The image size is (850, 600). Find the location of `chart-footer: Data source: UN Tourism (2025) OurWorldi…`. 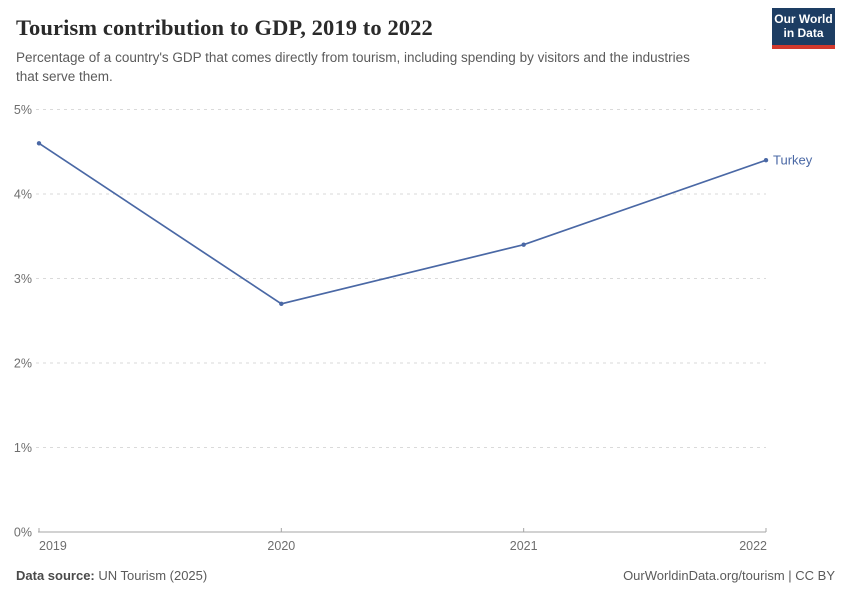

chart-footer: Data source: UN Tourism (2025) OurWorldi… is located at coordinates (425, 575).